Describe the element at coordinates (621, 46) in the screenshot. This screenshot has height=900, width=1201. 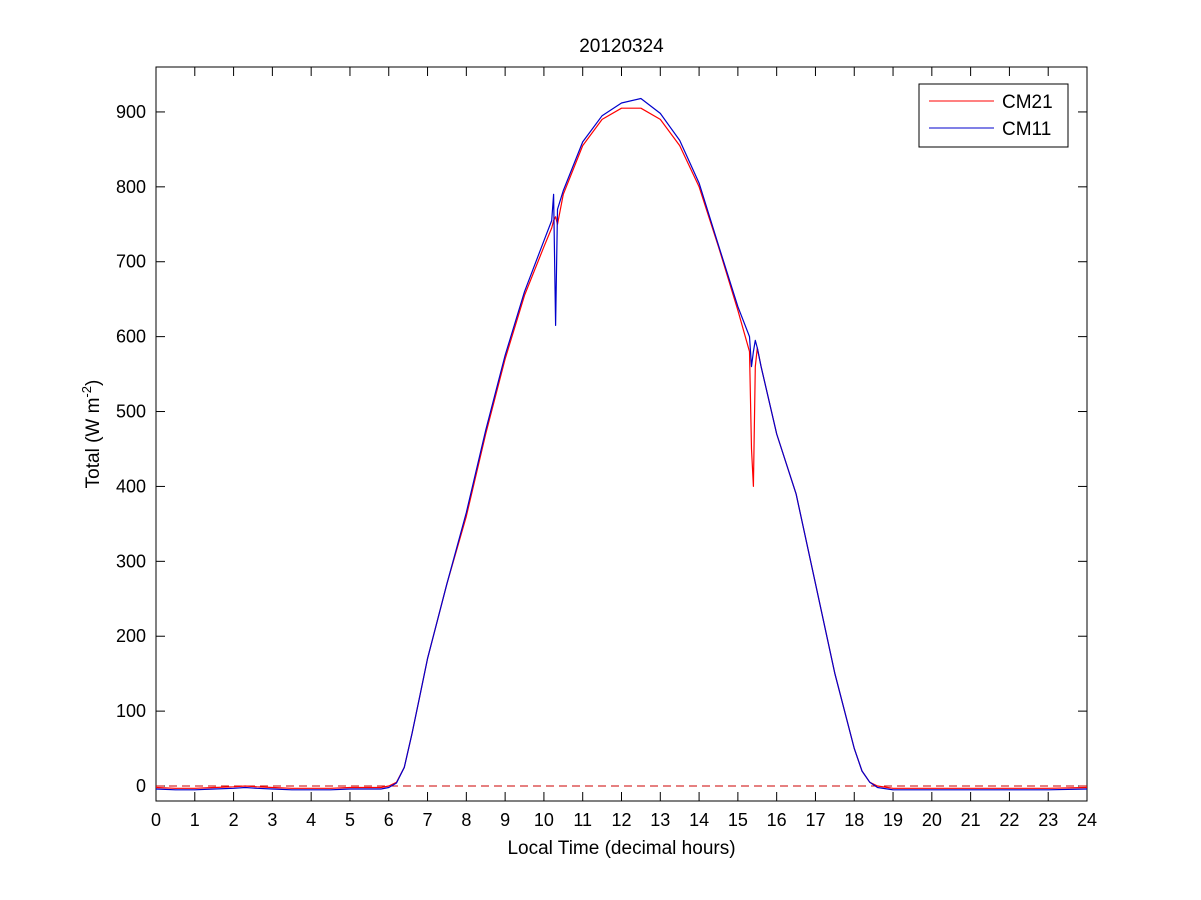
I see `chart-title: 20120324` at that location.